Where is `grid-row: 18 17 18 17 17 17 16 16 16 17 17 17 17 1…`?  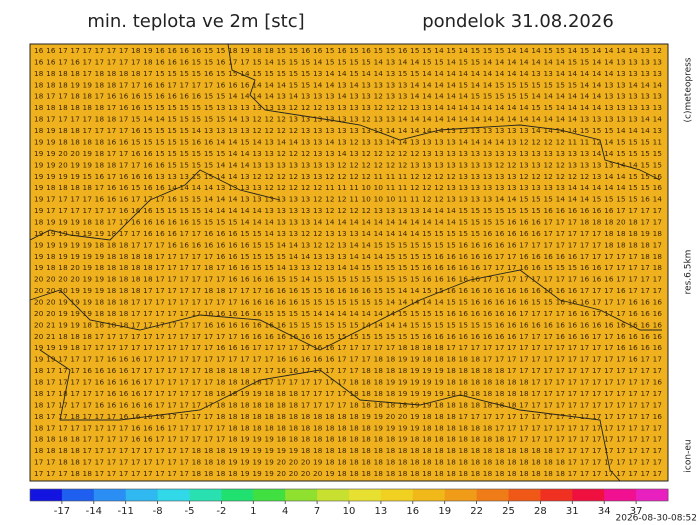
grid-row: 18 17 18 17 17 17 16 16 16 17 17 17 17 1… is located at coordinates (348, 393).